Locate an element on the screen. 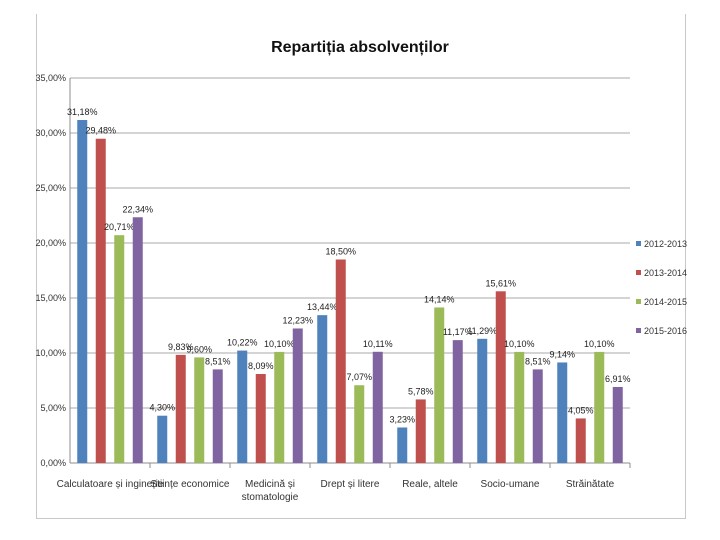 This screenshot has height=540, width=720. x-category-label: Reale, altele is located at coordinates (430, 484).